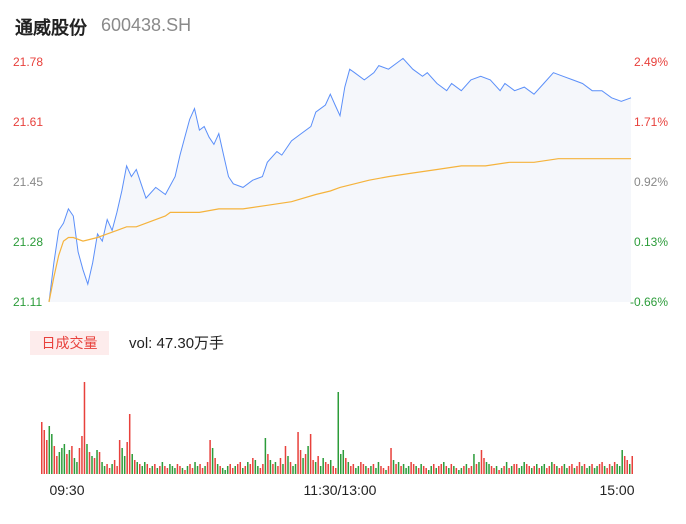 The image size is (686, 524). What do you see at coordinates (340, 490) in the screenshot?
I see `time-tick-label: 11:30/13:00` at bounding box center [340, 490].